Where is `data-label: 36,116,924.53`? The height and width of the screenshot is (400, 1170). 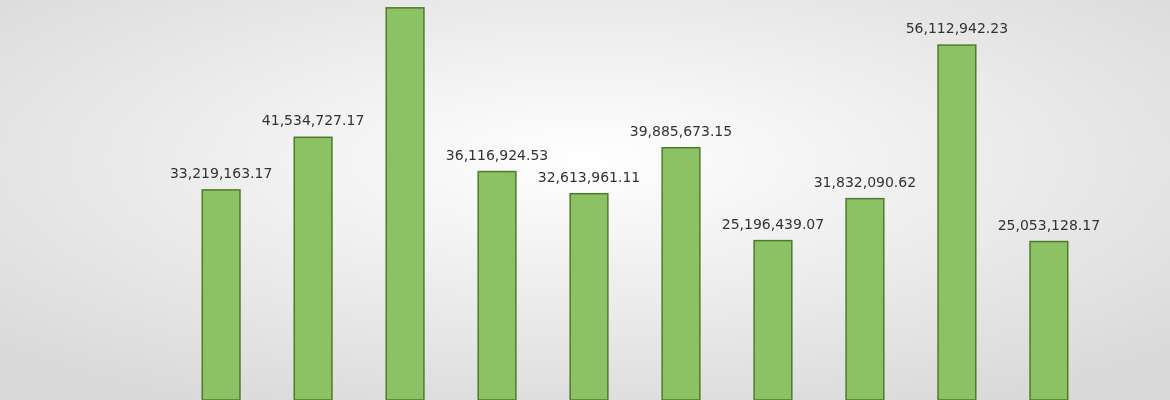
data-label: 36,116,924.53 is located at coordinates (497, 154).